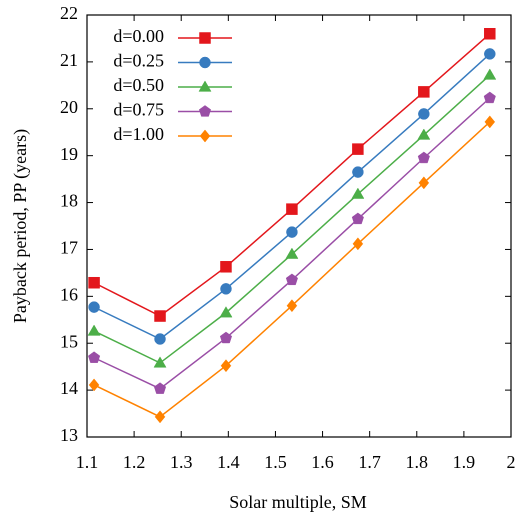 The height and width of the screenshot is (526, 523). I want to click on y-tick-label: 17, so click(69, 248).